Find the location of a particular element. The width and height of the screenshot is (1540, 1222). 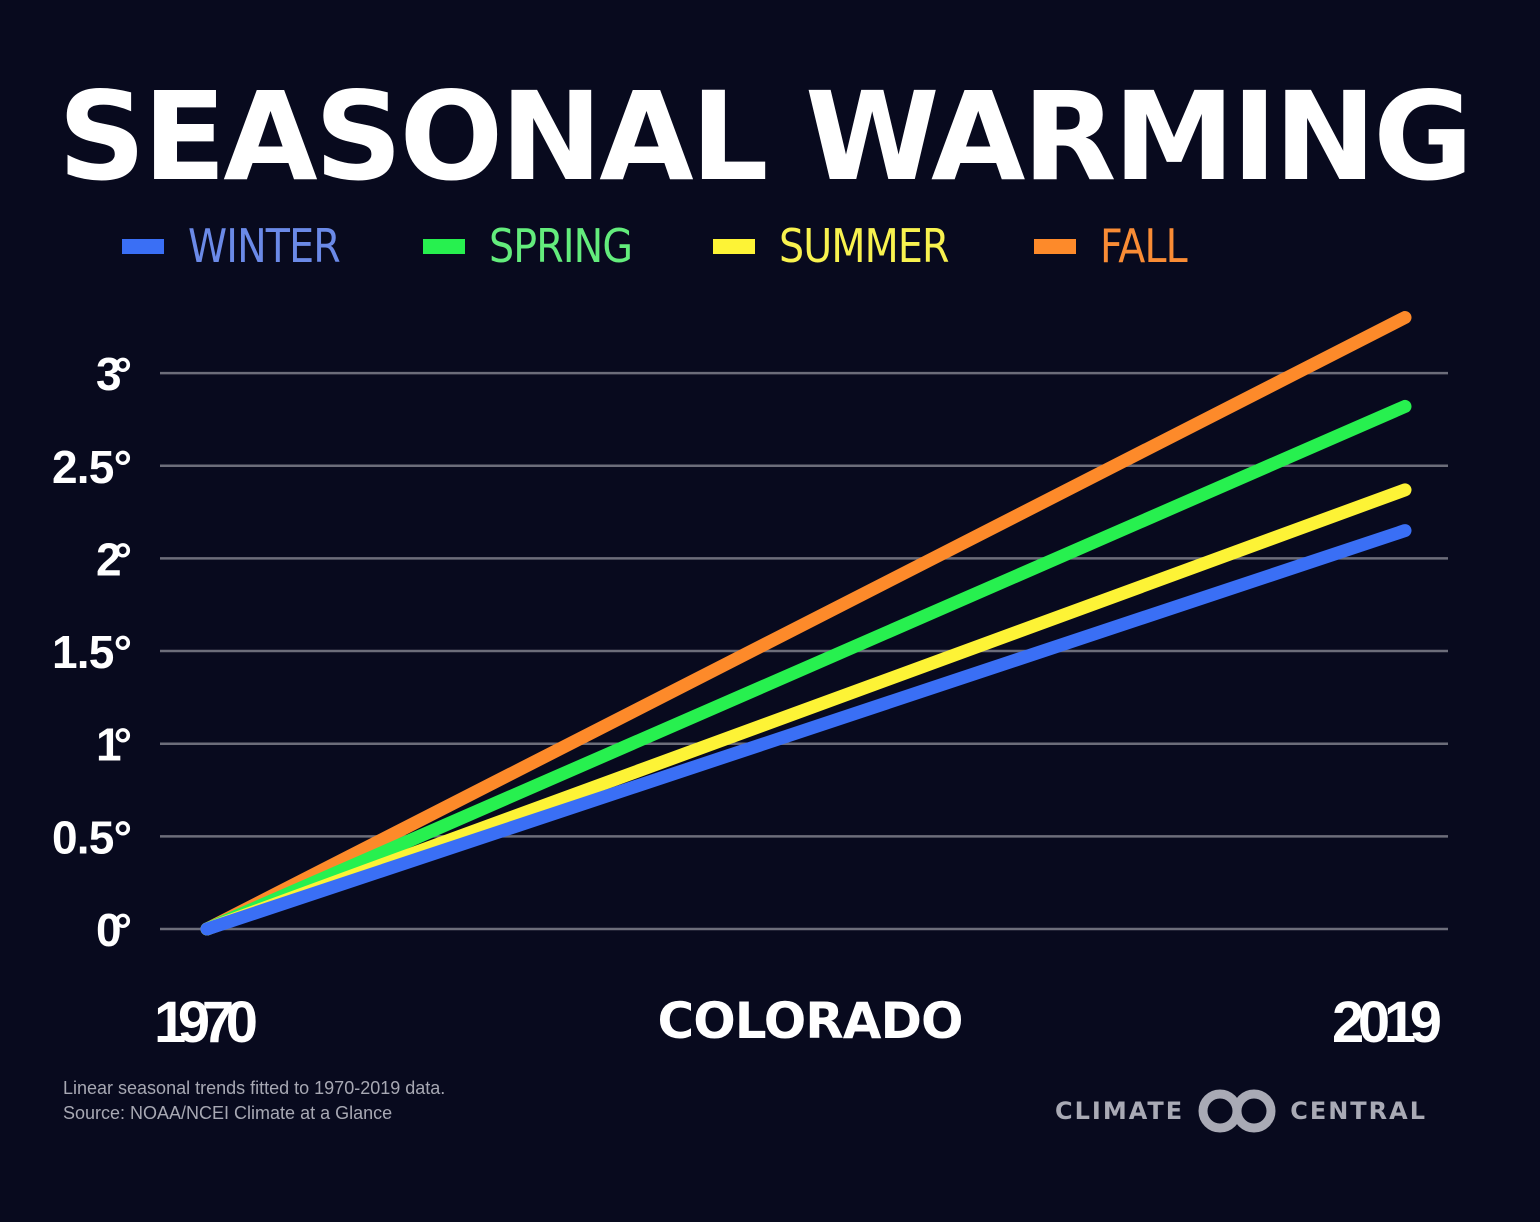

y-tick-label: 1° is located at coordinates (114, 745).